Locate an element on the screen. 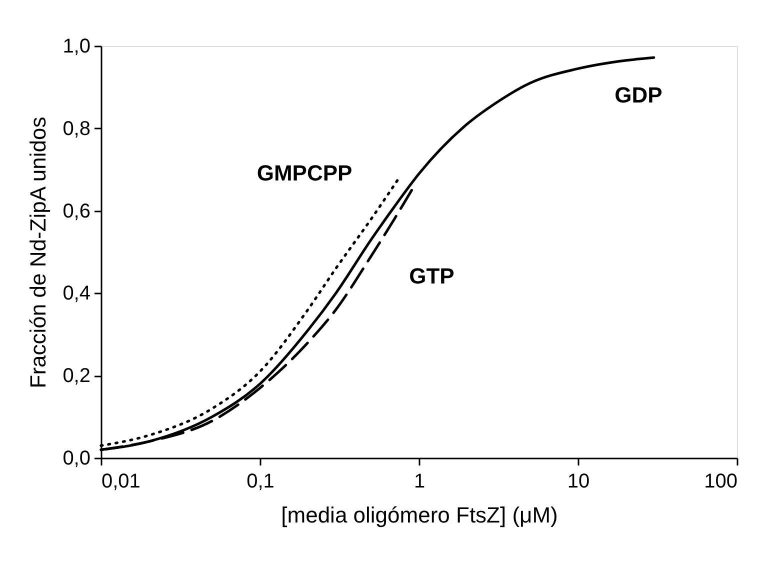 This screenshot has height=563, width=764. y-axis-title: Fracción de Nd-ZipA unidos is located at coordinates (38, 252).